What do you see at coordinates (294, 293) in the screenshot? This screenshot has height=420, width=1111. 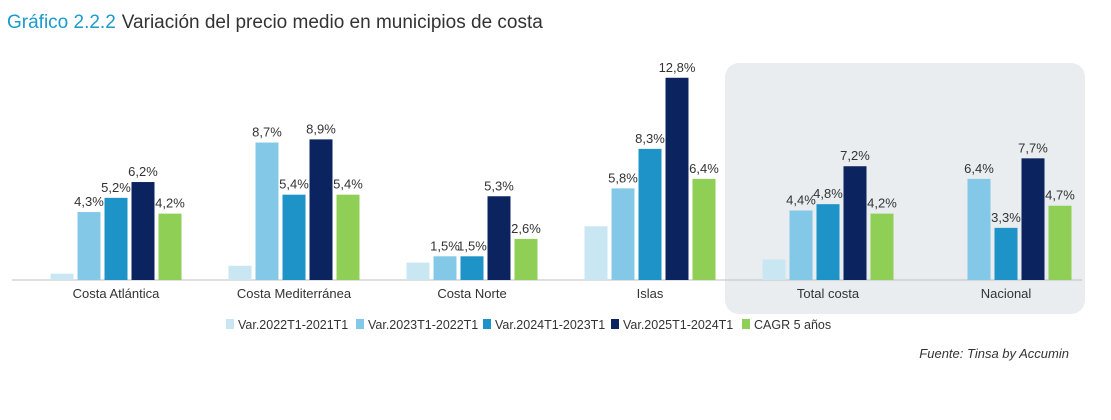 I see `x-tick-label: Costa Mediterránea` at bounding box center [294, 293].